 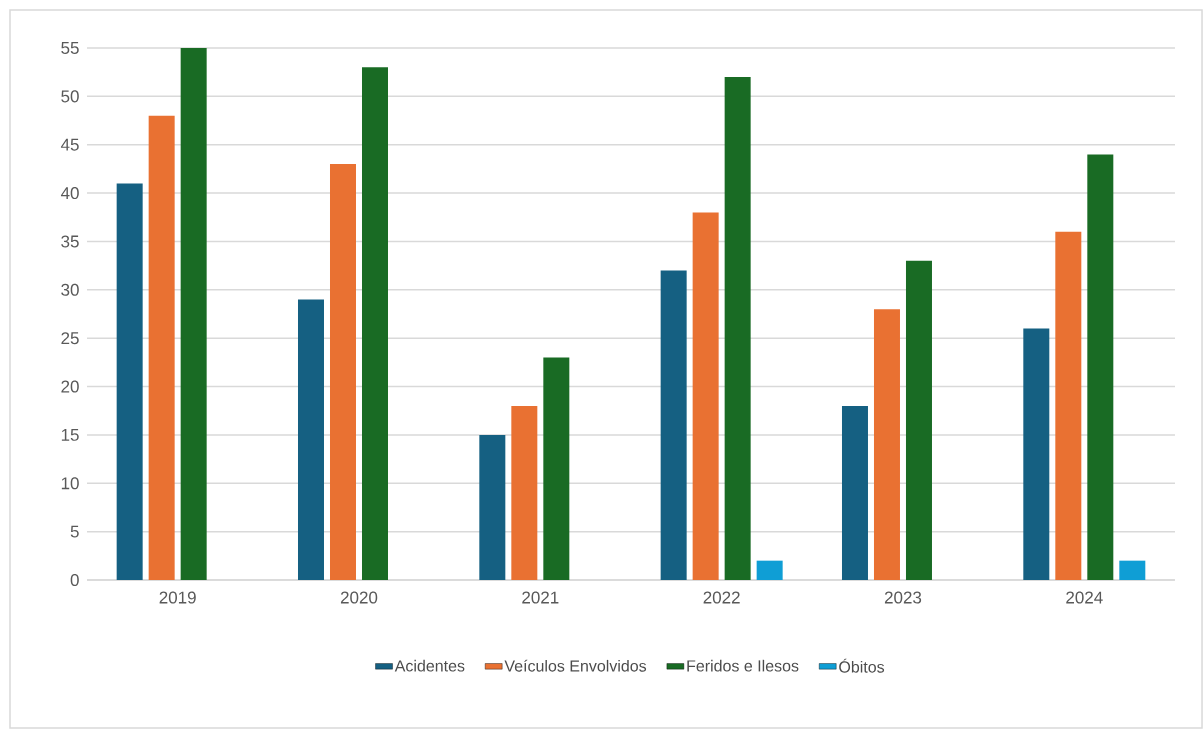 I want to click on legend-label: Feridos e Ilesos, so click(x=743, y=665).